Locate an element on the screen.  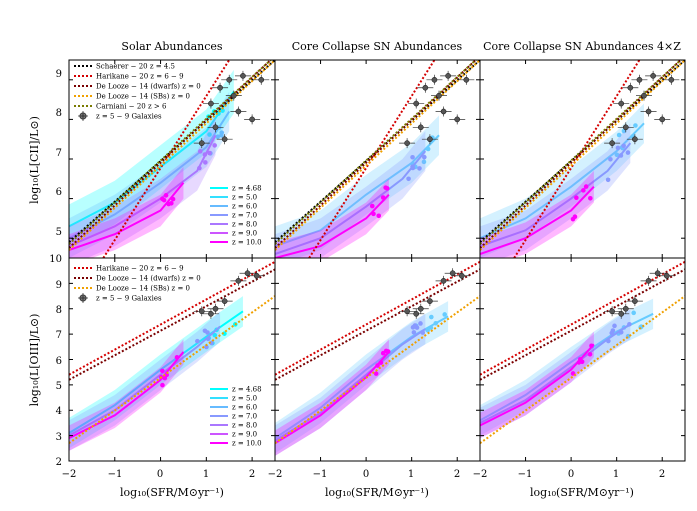
ylabel-oiii: log₁₀(L[OIII]/L⊙) is located at coordinates (34, 360).